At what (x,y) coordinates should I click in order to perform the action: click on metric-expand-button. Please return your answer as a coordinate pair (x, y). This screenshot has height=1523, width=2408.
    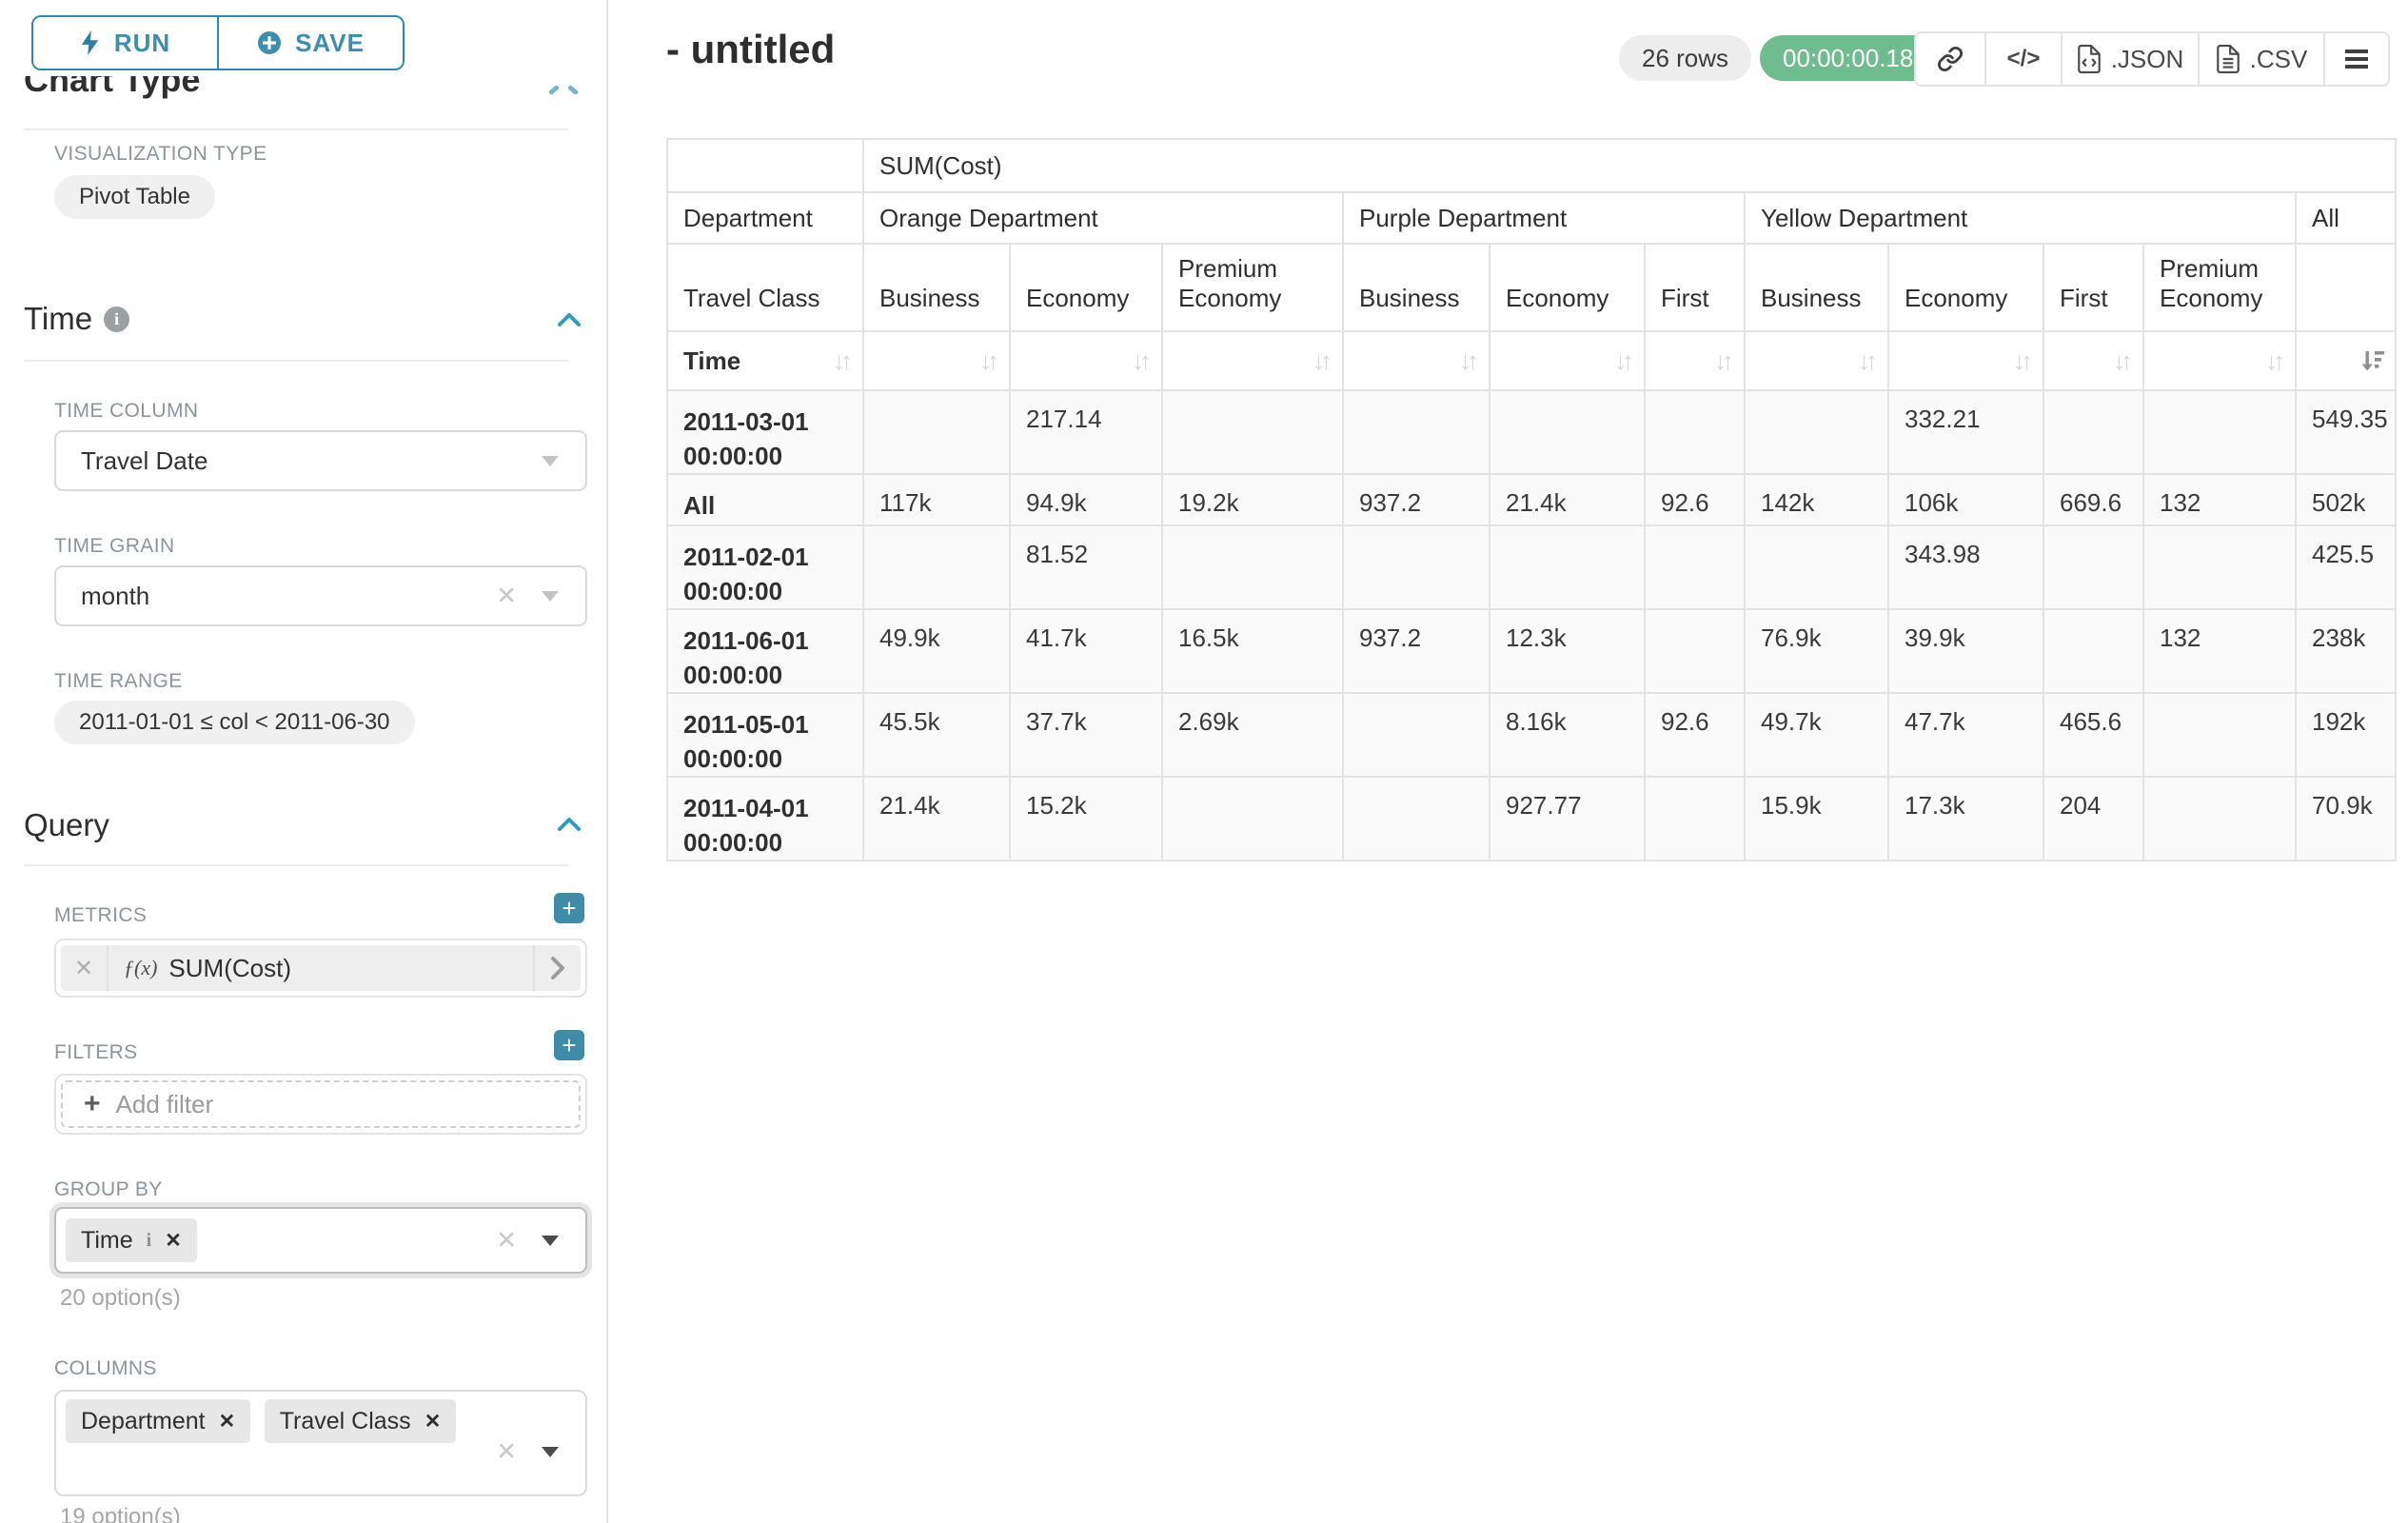
    Looking at the image, I should click on (557, 968).